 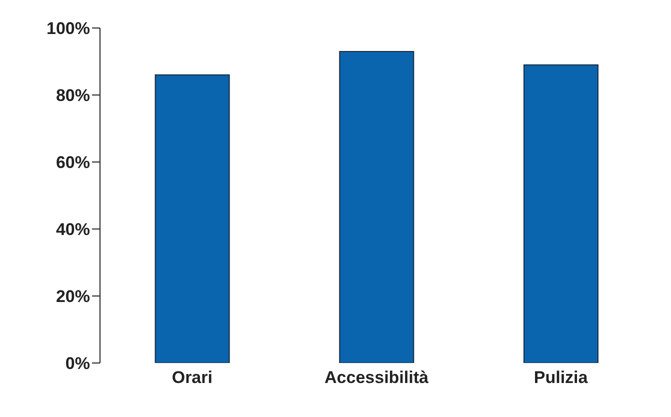 I want to click on y-tick-label: 40%, so click(x=73, y=230).